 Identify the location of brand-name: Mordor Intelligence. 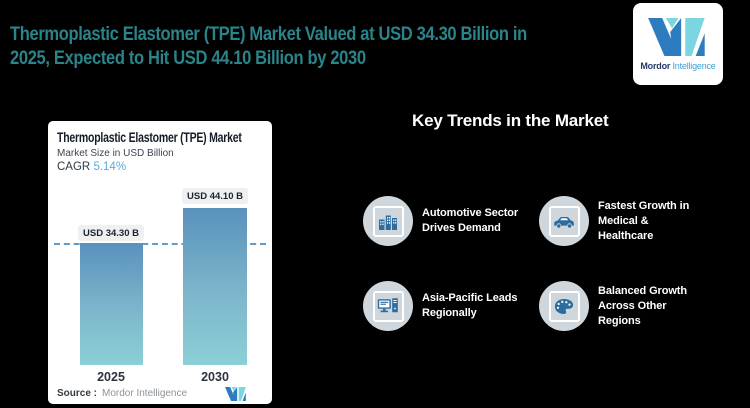
(677, 66).